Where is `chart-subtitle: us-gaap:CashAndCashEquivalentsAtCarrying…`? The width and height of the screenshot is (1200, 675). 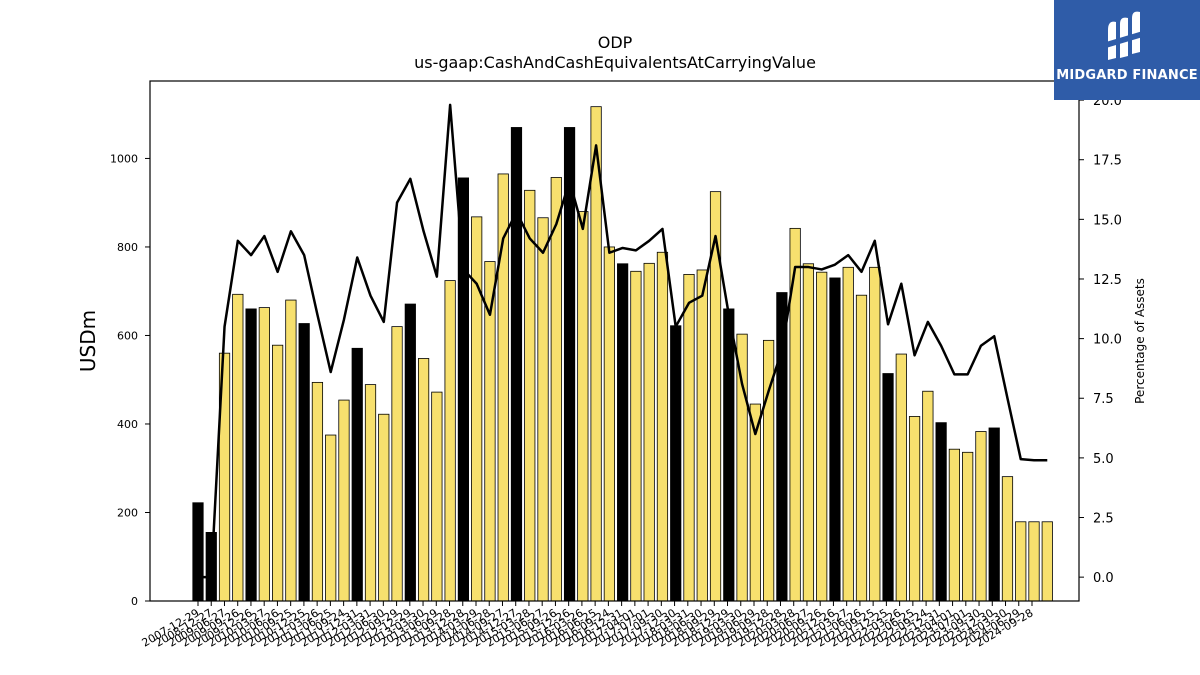
chart-subtitle: us-gaap:CashAndCashEquivalentsAtCarrying… is located at coordinates (615, 62).